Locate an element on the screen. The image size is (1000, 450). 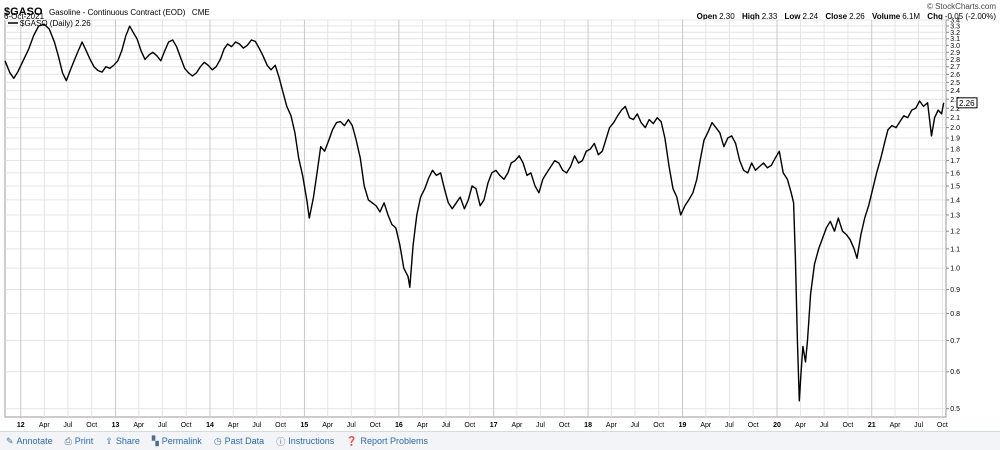
x-tick-label: 21 is located at coordinates (872, 425).